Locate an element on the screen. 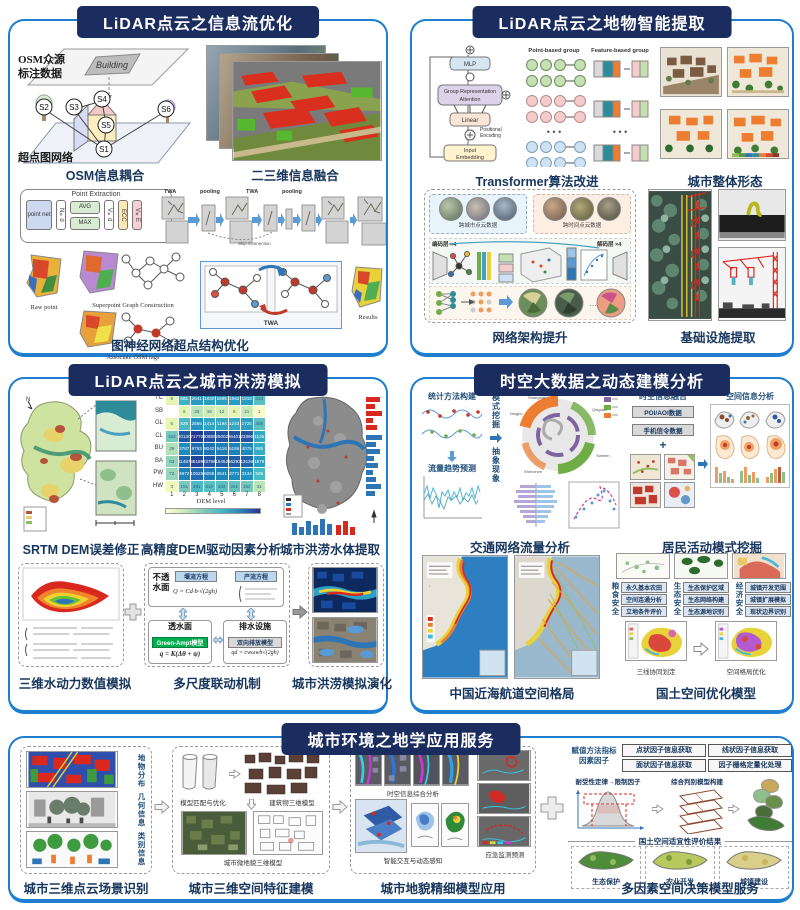  caption-spatial-modeling: 城市三维空间特征建模 is located at coordinates (251, 889).